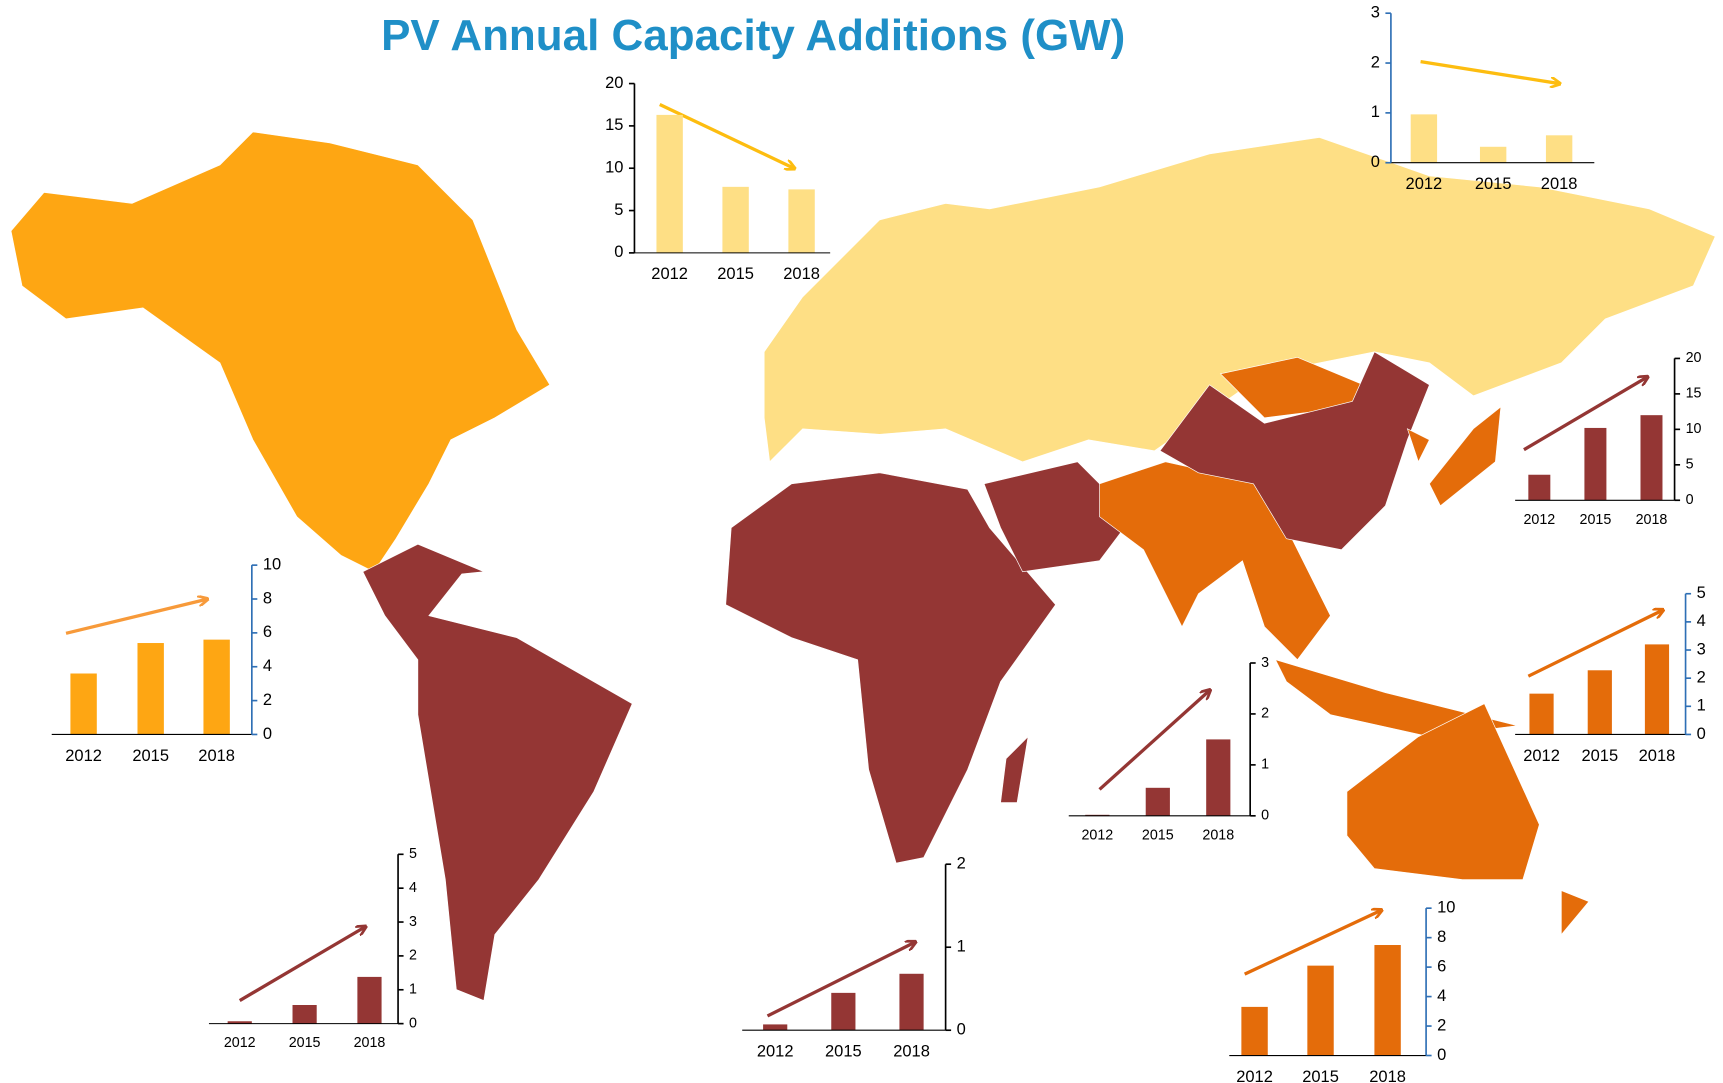  I want to click on north-america, so click(280, 352).